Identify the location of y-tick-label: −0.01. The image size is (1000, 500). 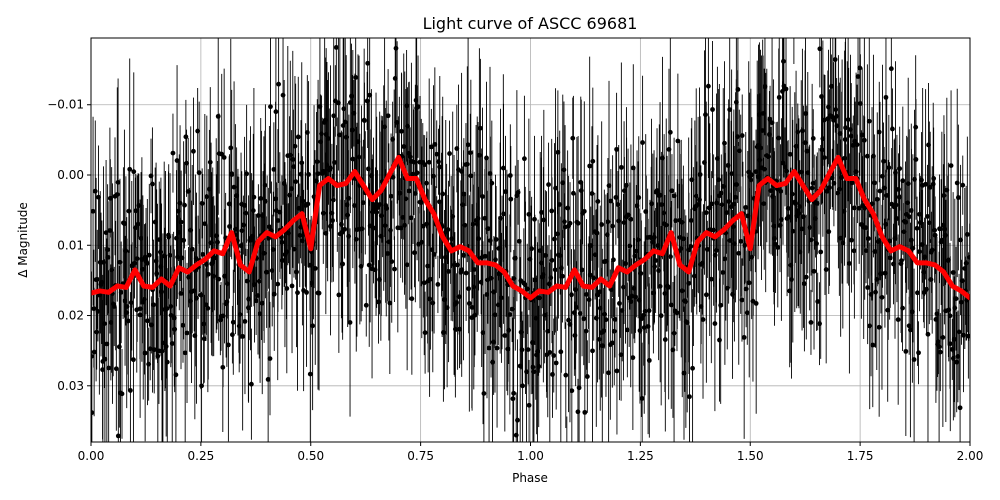
(65, 105).